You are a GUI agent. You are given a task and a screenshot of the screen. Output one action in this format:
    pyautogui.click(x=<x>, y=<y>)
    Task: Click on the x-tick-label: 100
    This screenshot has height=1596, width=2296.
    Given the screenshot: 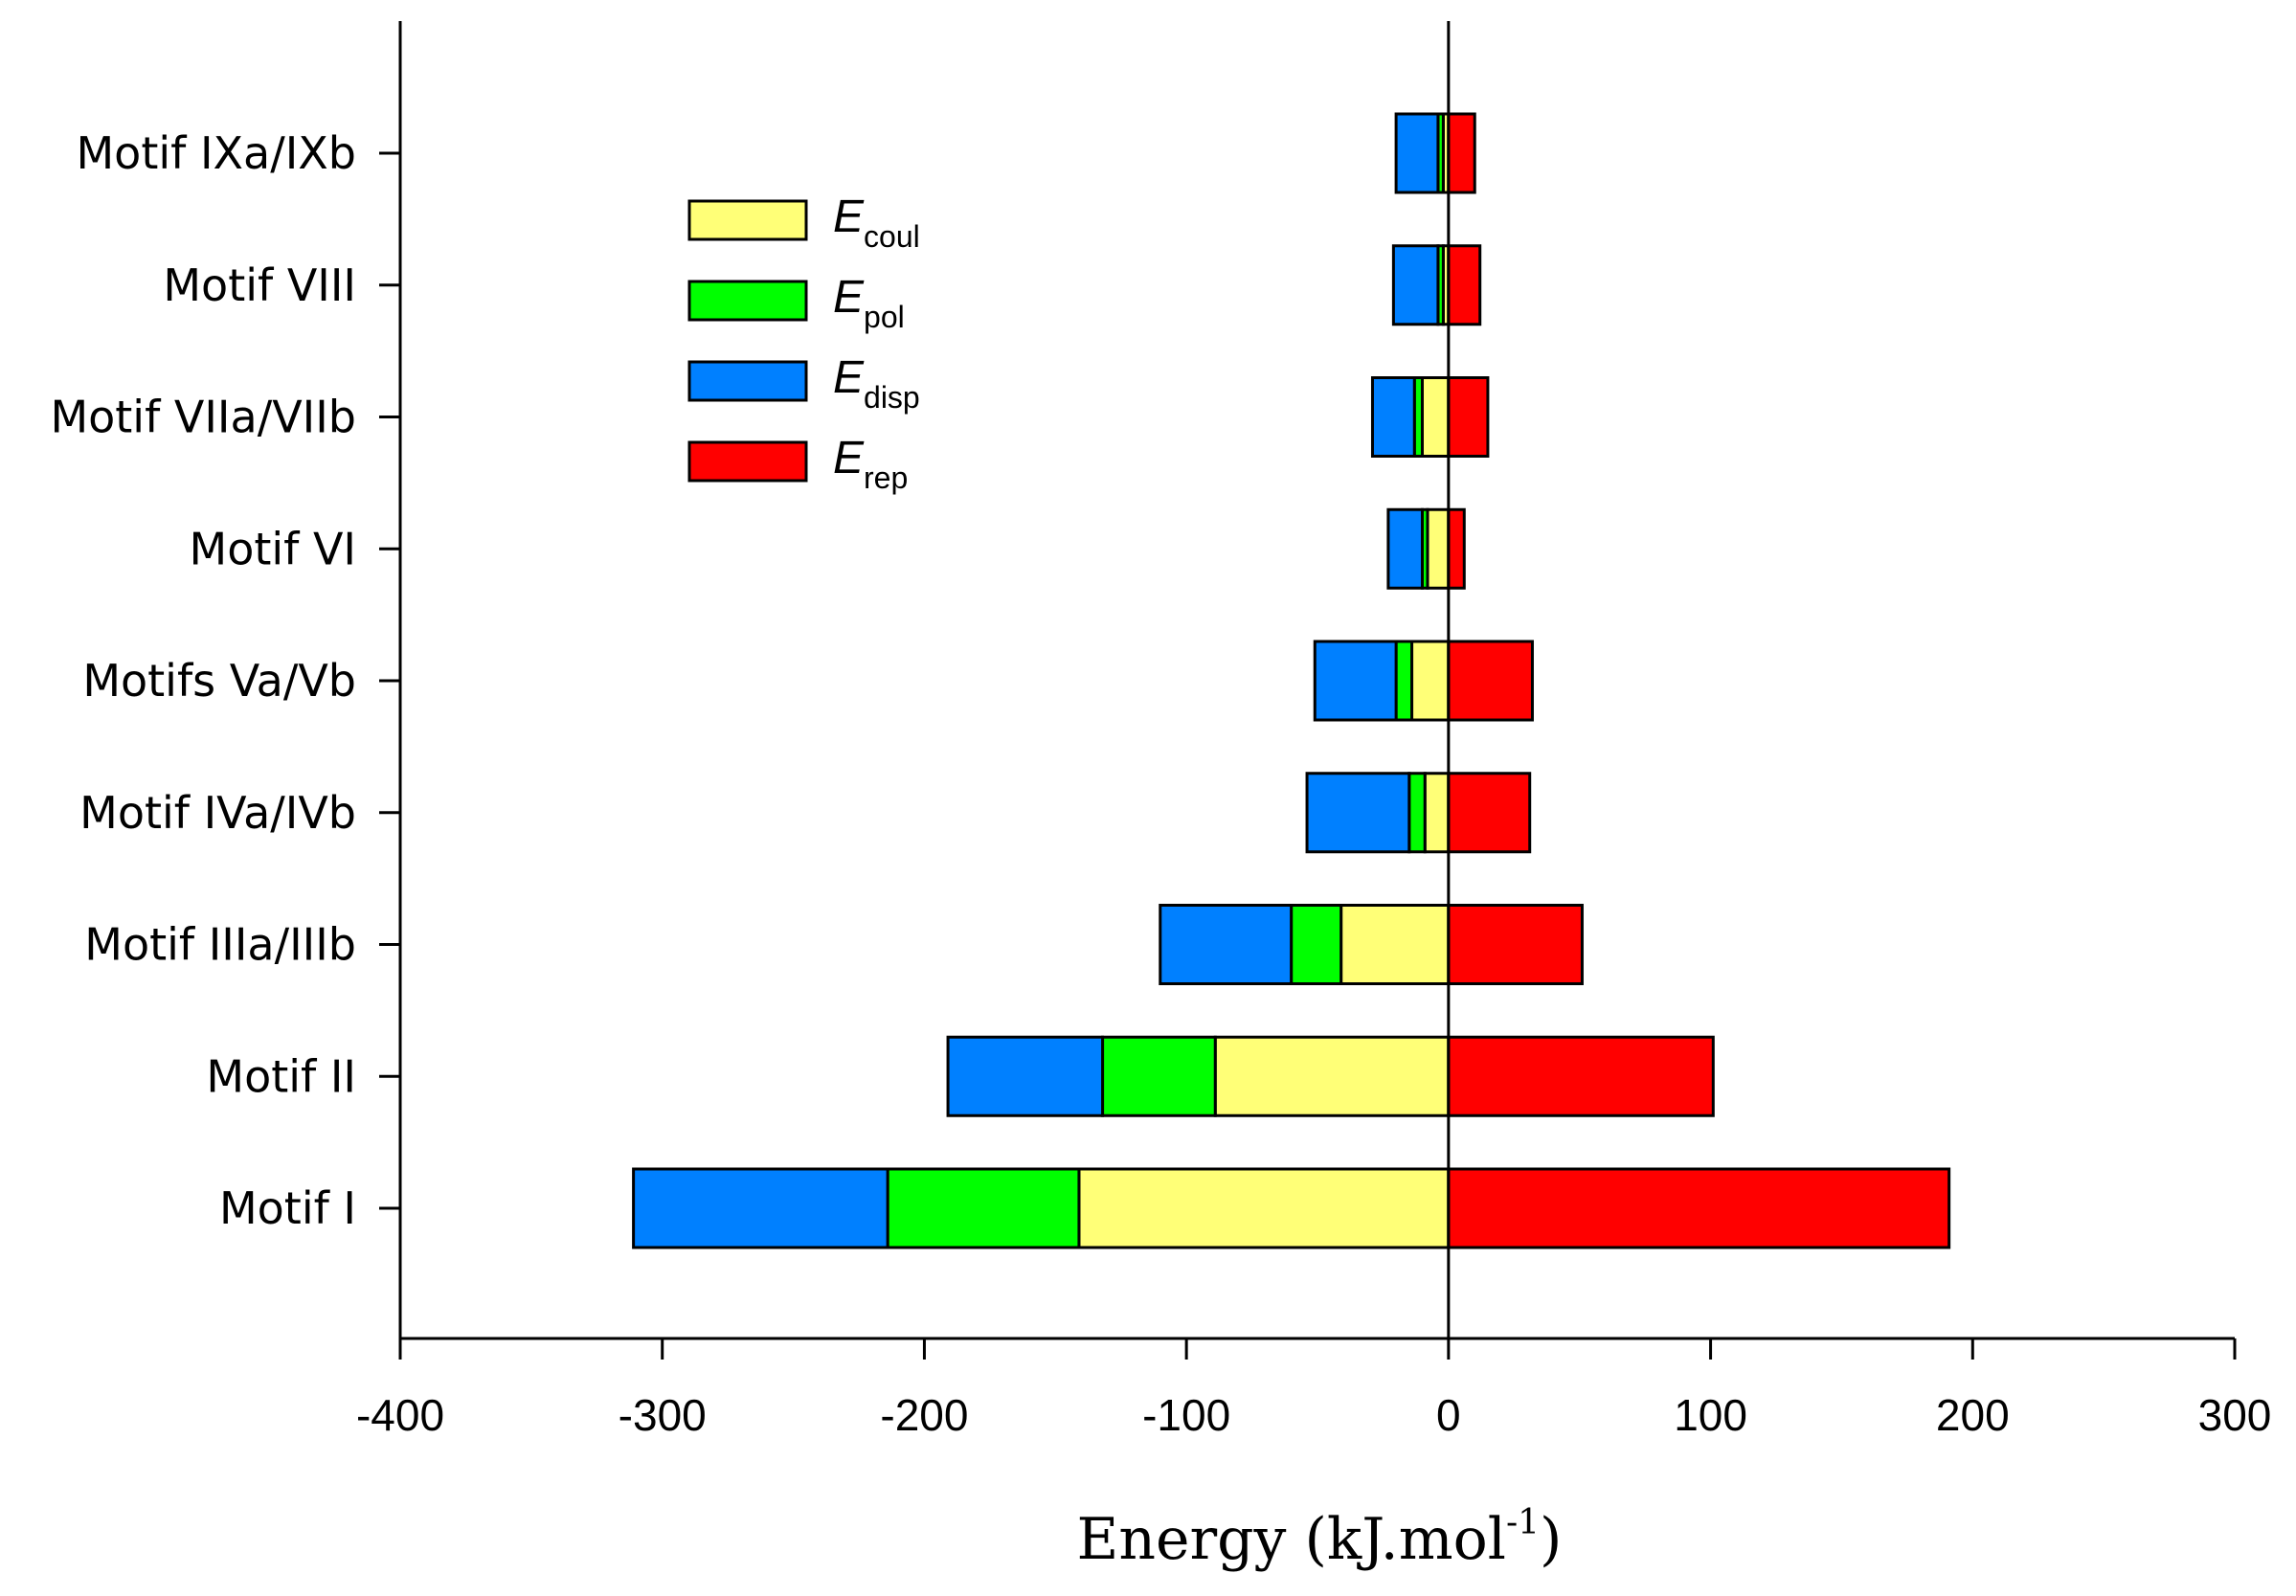 What is the action you would take?
    pyautogui.click(x=1710, y=1415)
    